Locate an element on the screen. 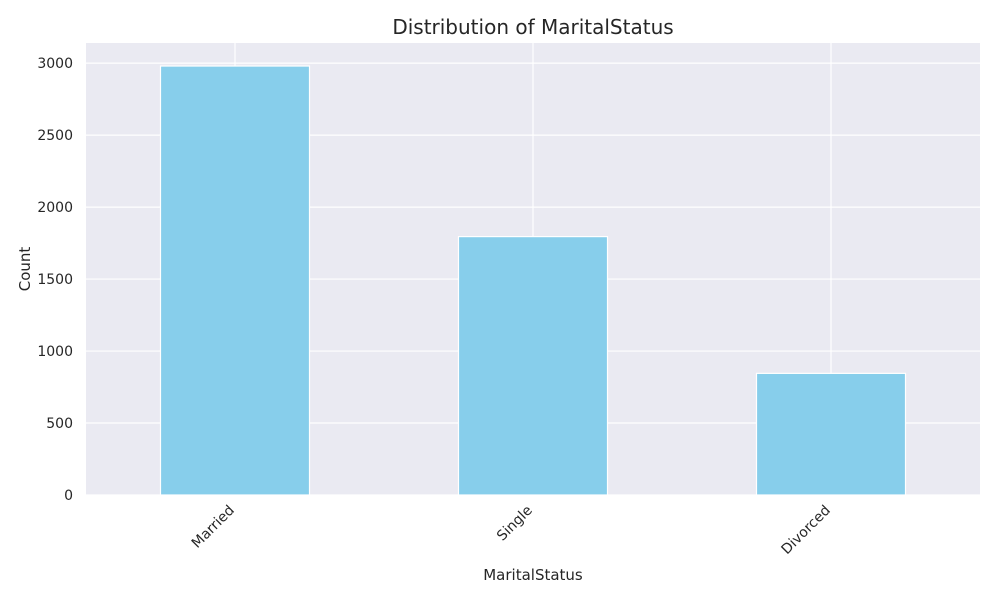 This screenshot has width=1000, height=600. bar-married is located at coordinates (235, 280).